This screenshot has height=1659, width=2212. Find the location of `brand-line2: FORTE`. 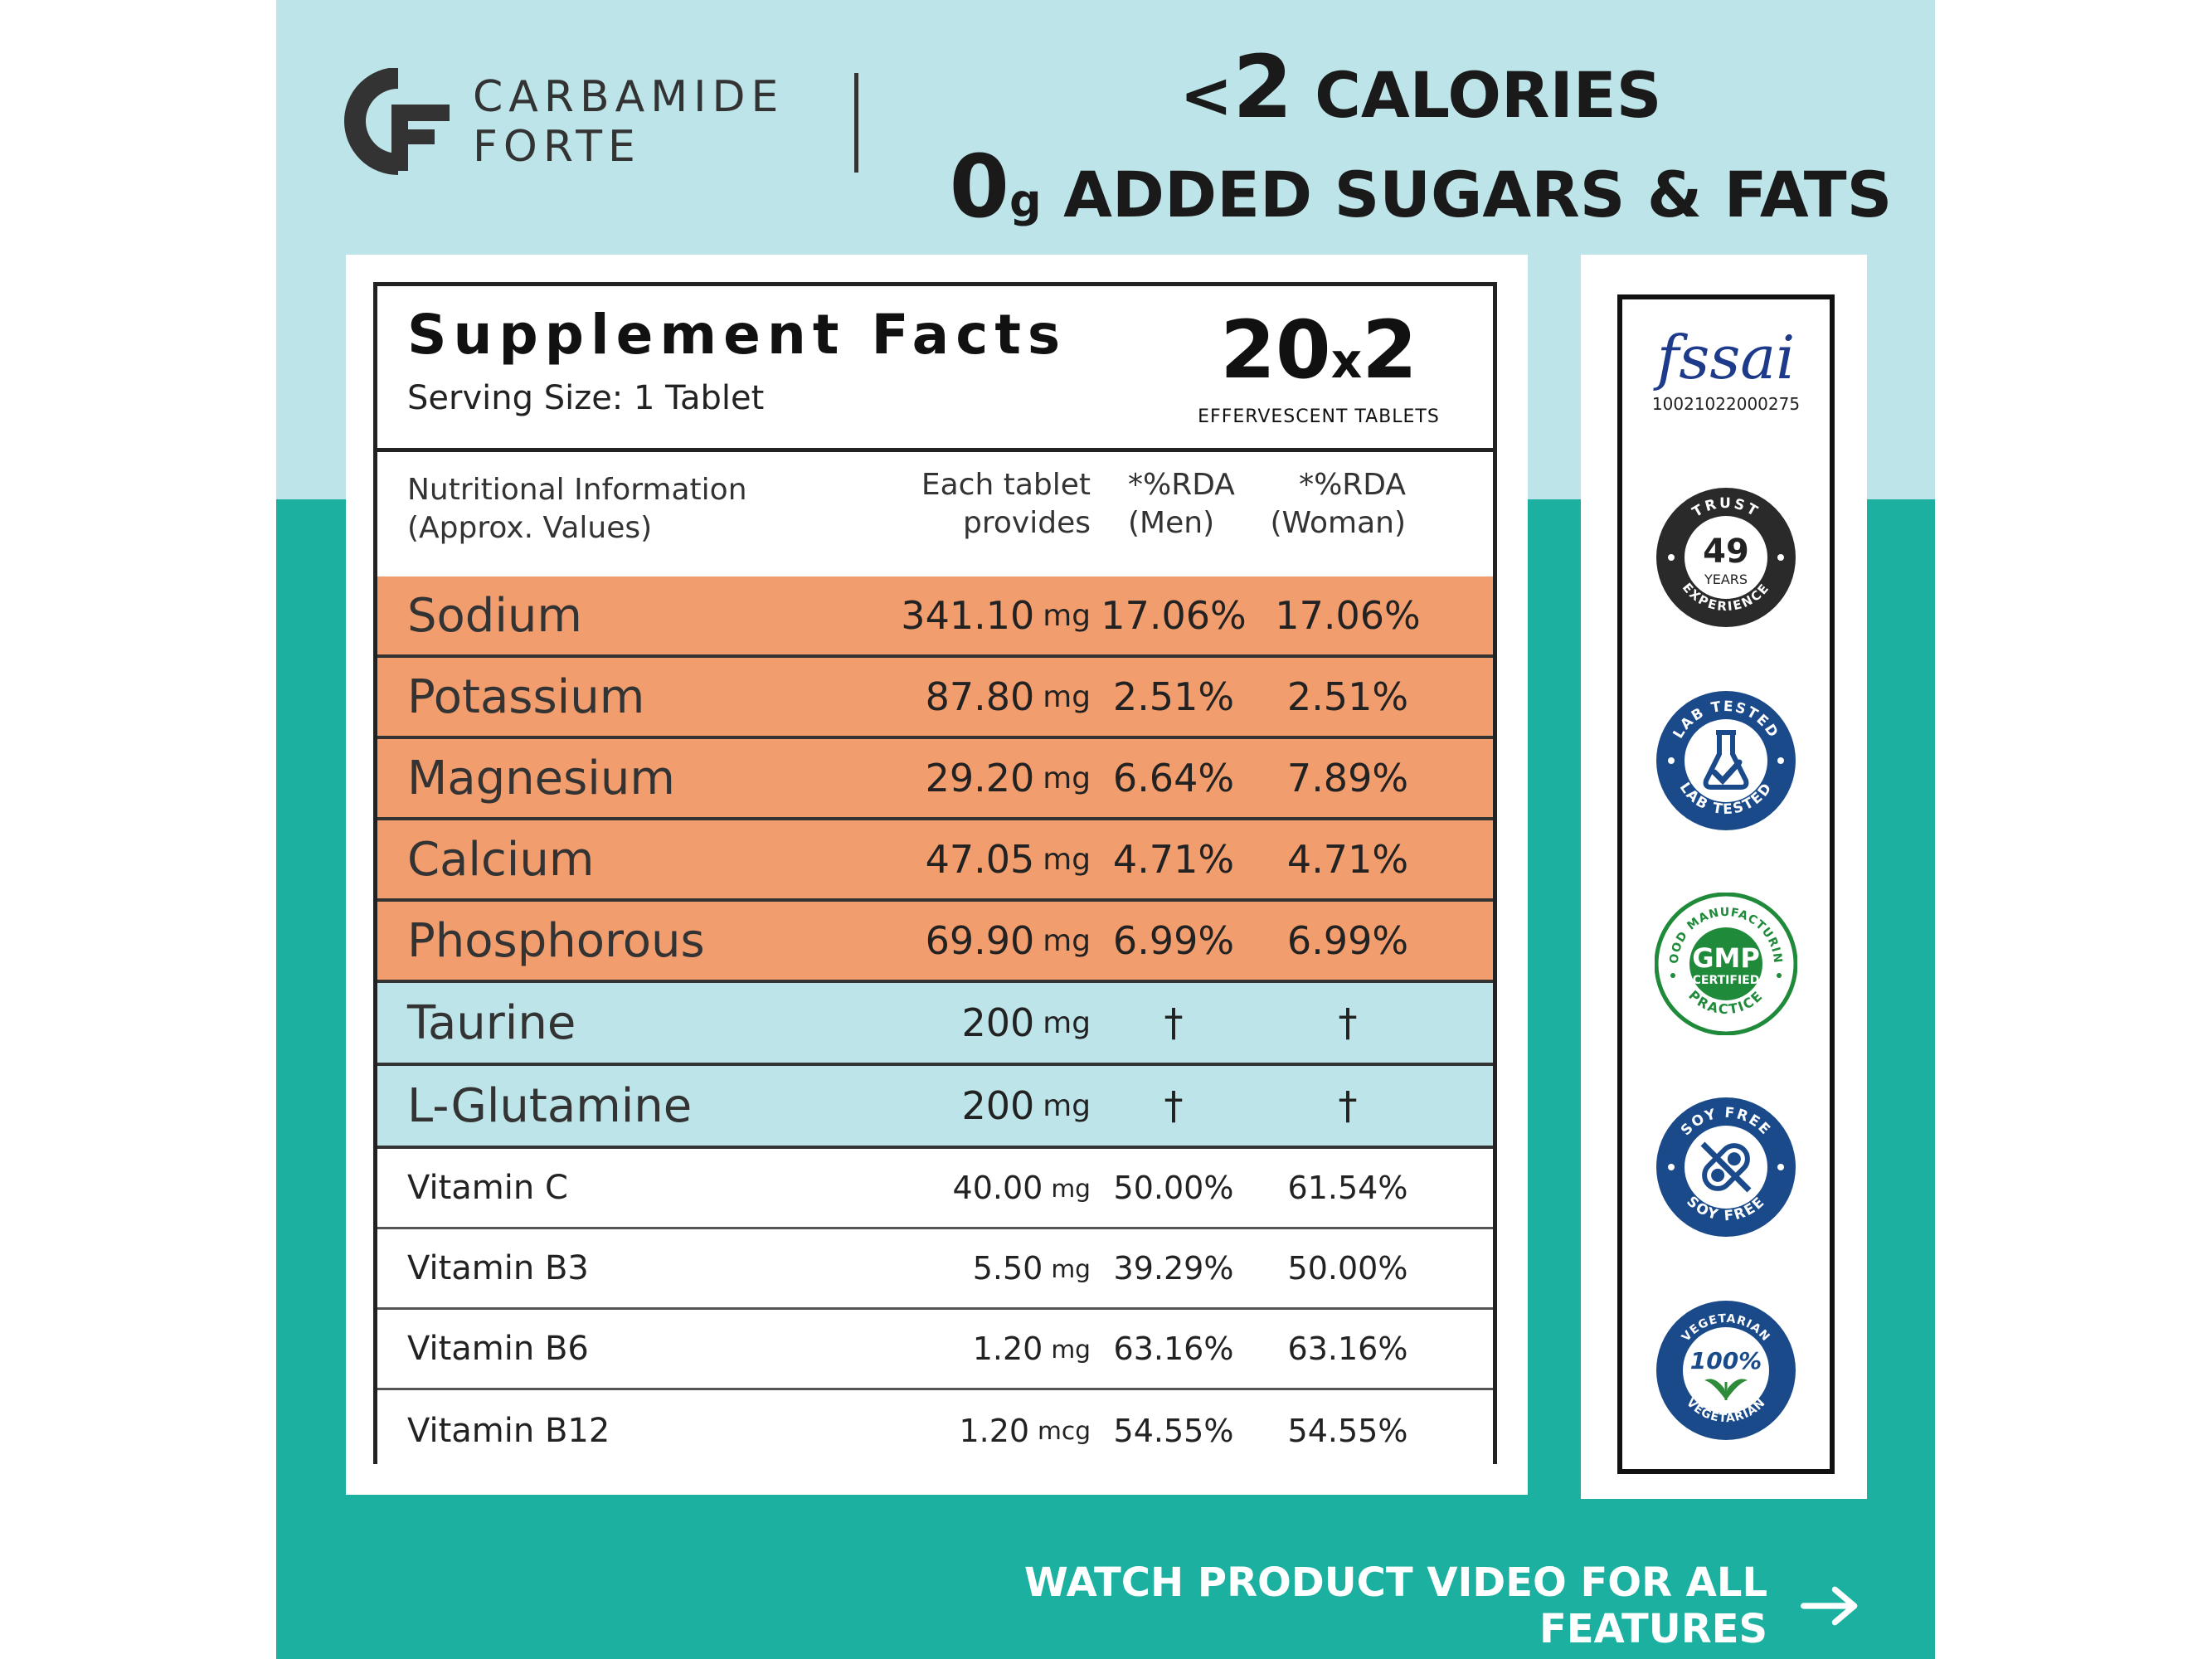

brand-line2: FORTE is located at coordinates (557, 147).